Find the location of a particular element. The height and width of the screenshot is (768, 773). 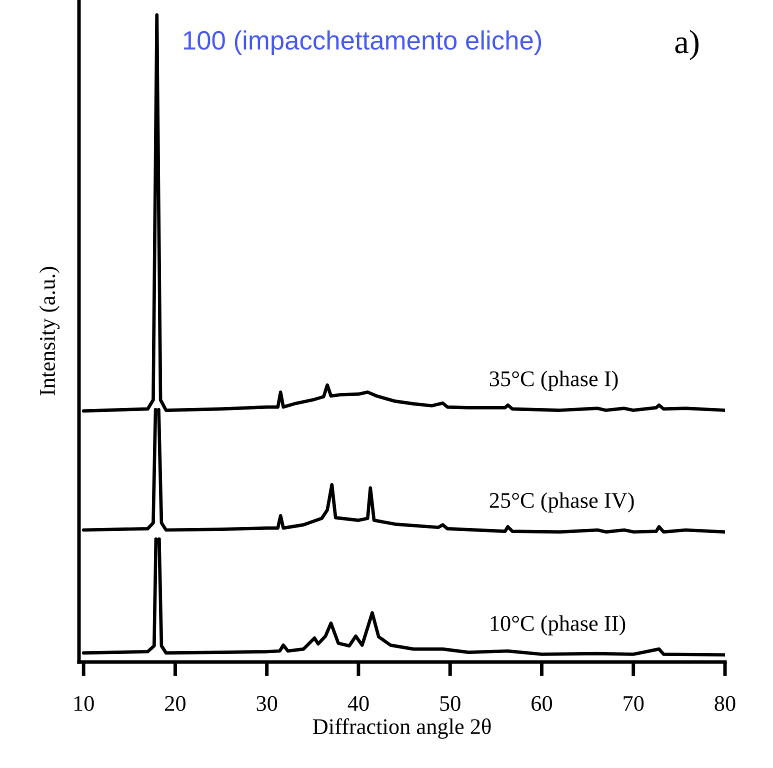

x-tick-label: 40 is located at coordinates (358, 703).